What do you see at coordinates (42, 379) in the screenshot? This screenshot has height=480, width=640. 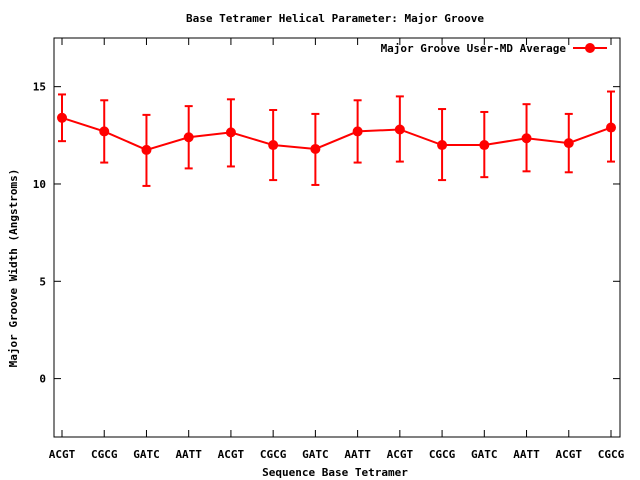 I see `y-tick-label: 0` at bounding box center [42, 379].